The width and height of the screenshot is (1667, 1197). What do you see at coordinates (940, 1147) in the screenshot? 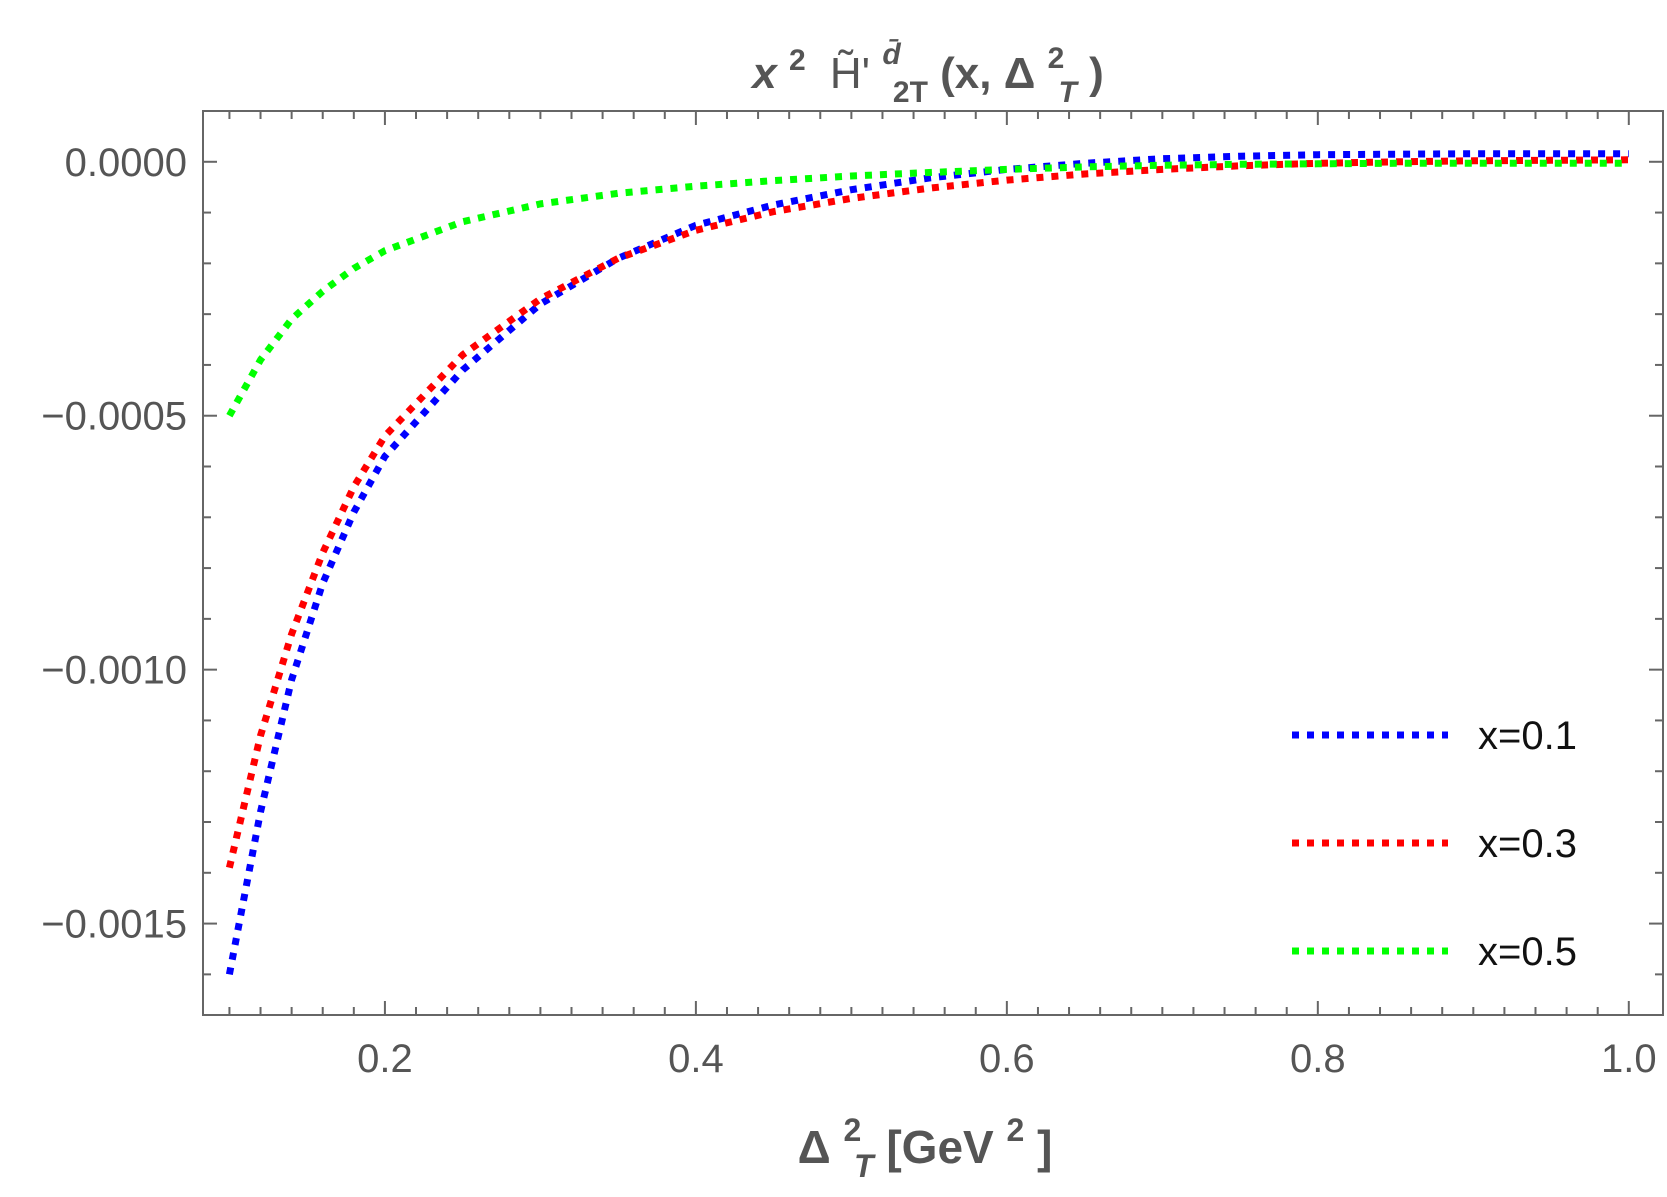
I see `xlabel-unit-open: [GeV` at bounding box center [940, 1147].